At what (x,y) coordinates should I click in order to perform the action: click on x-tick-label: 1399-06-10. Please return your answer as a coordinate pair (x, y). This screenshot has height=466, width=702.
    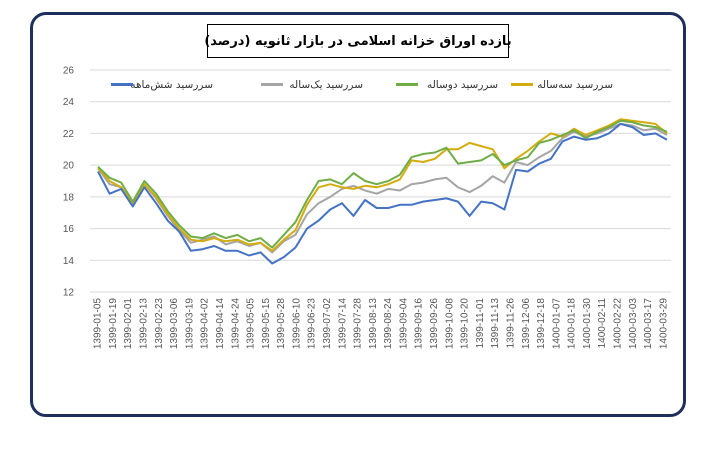
    Looking at the image, I should click on (296, 324).